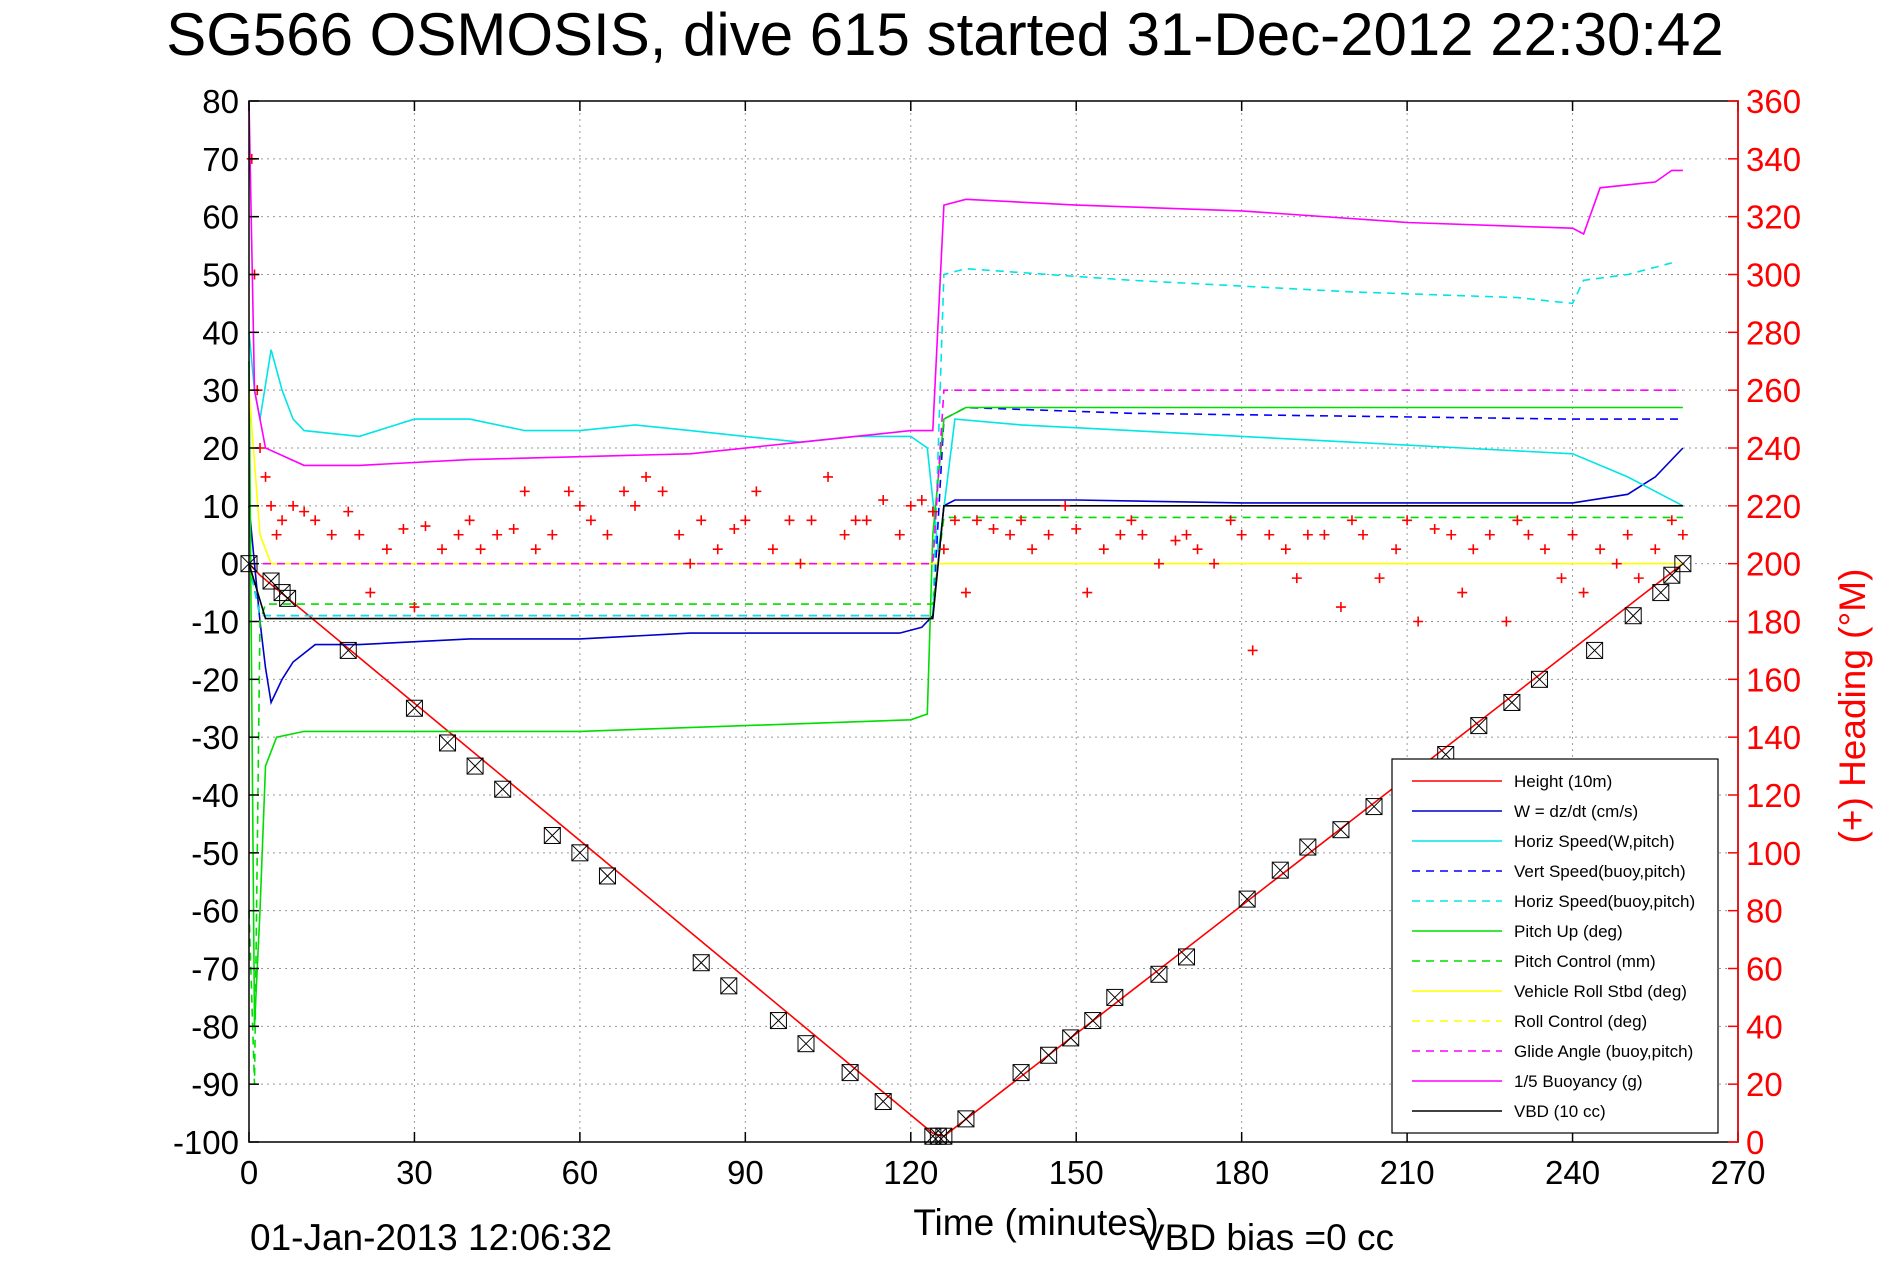  Describe the element at coordinates (1578, 1081) in the screenshot. I see `legend-label: 1/5 Buoyancy (g)` at that location.